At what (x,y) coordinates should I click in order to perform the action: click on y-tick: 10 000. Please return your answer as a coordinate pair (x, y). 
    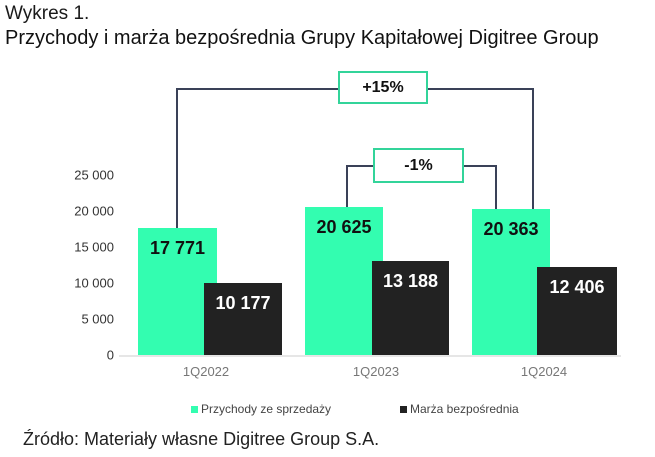
    Looking at the image, I should click on (94, 283).